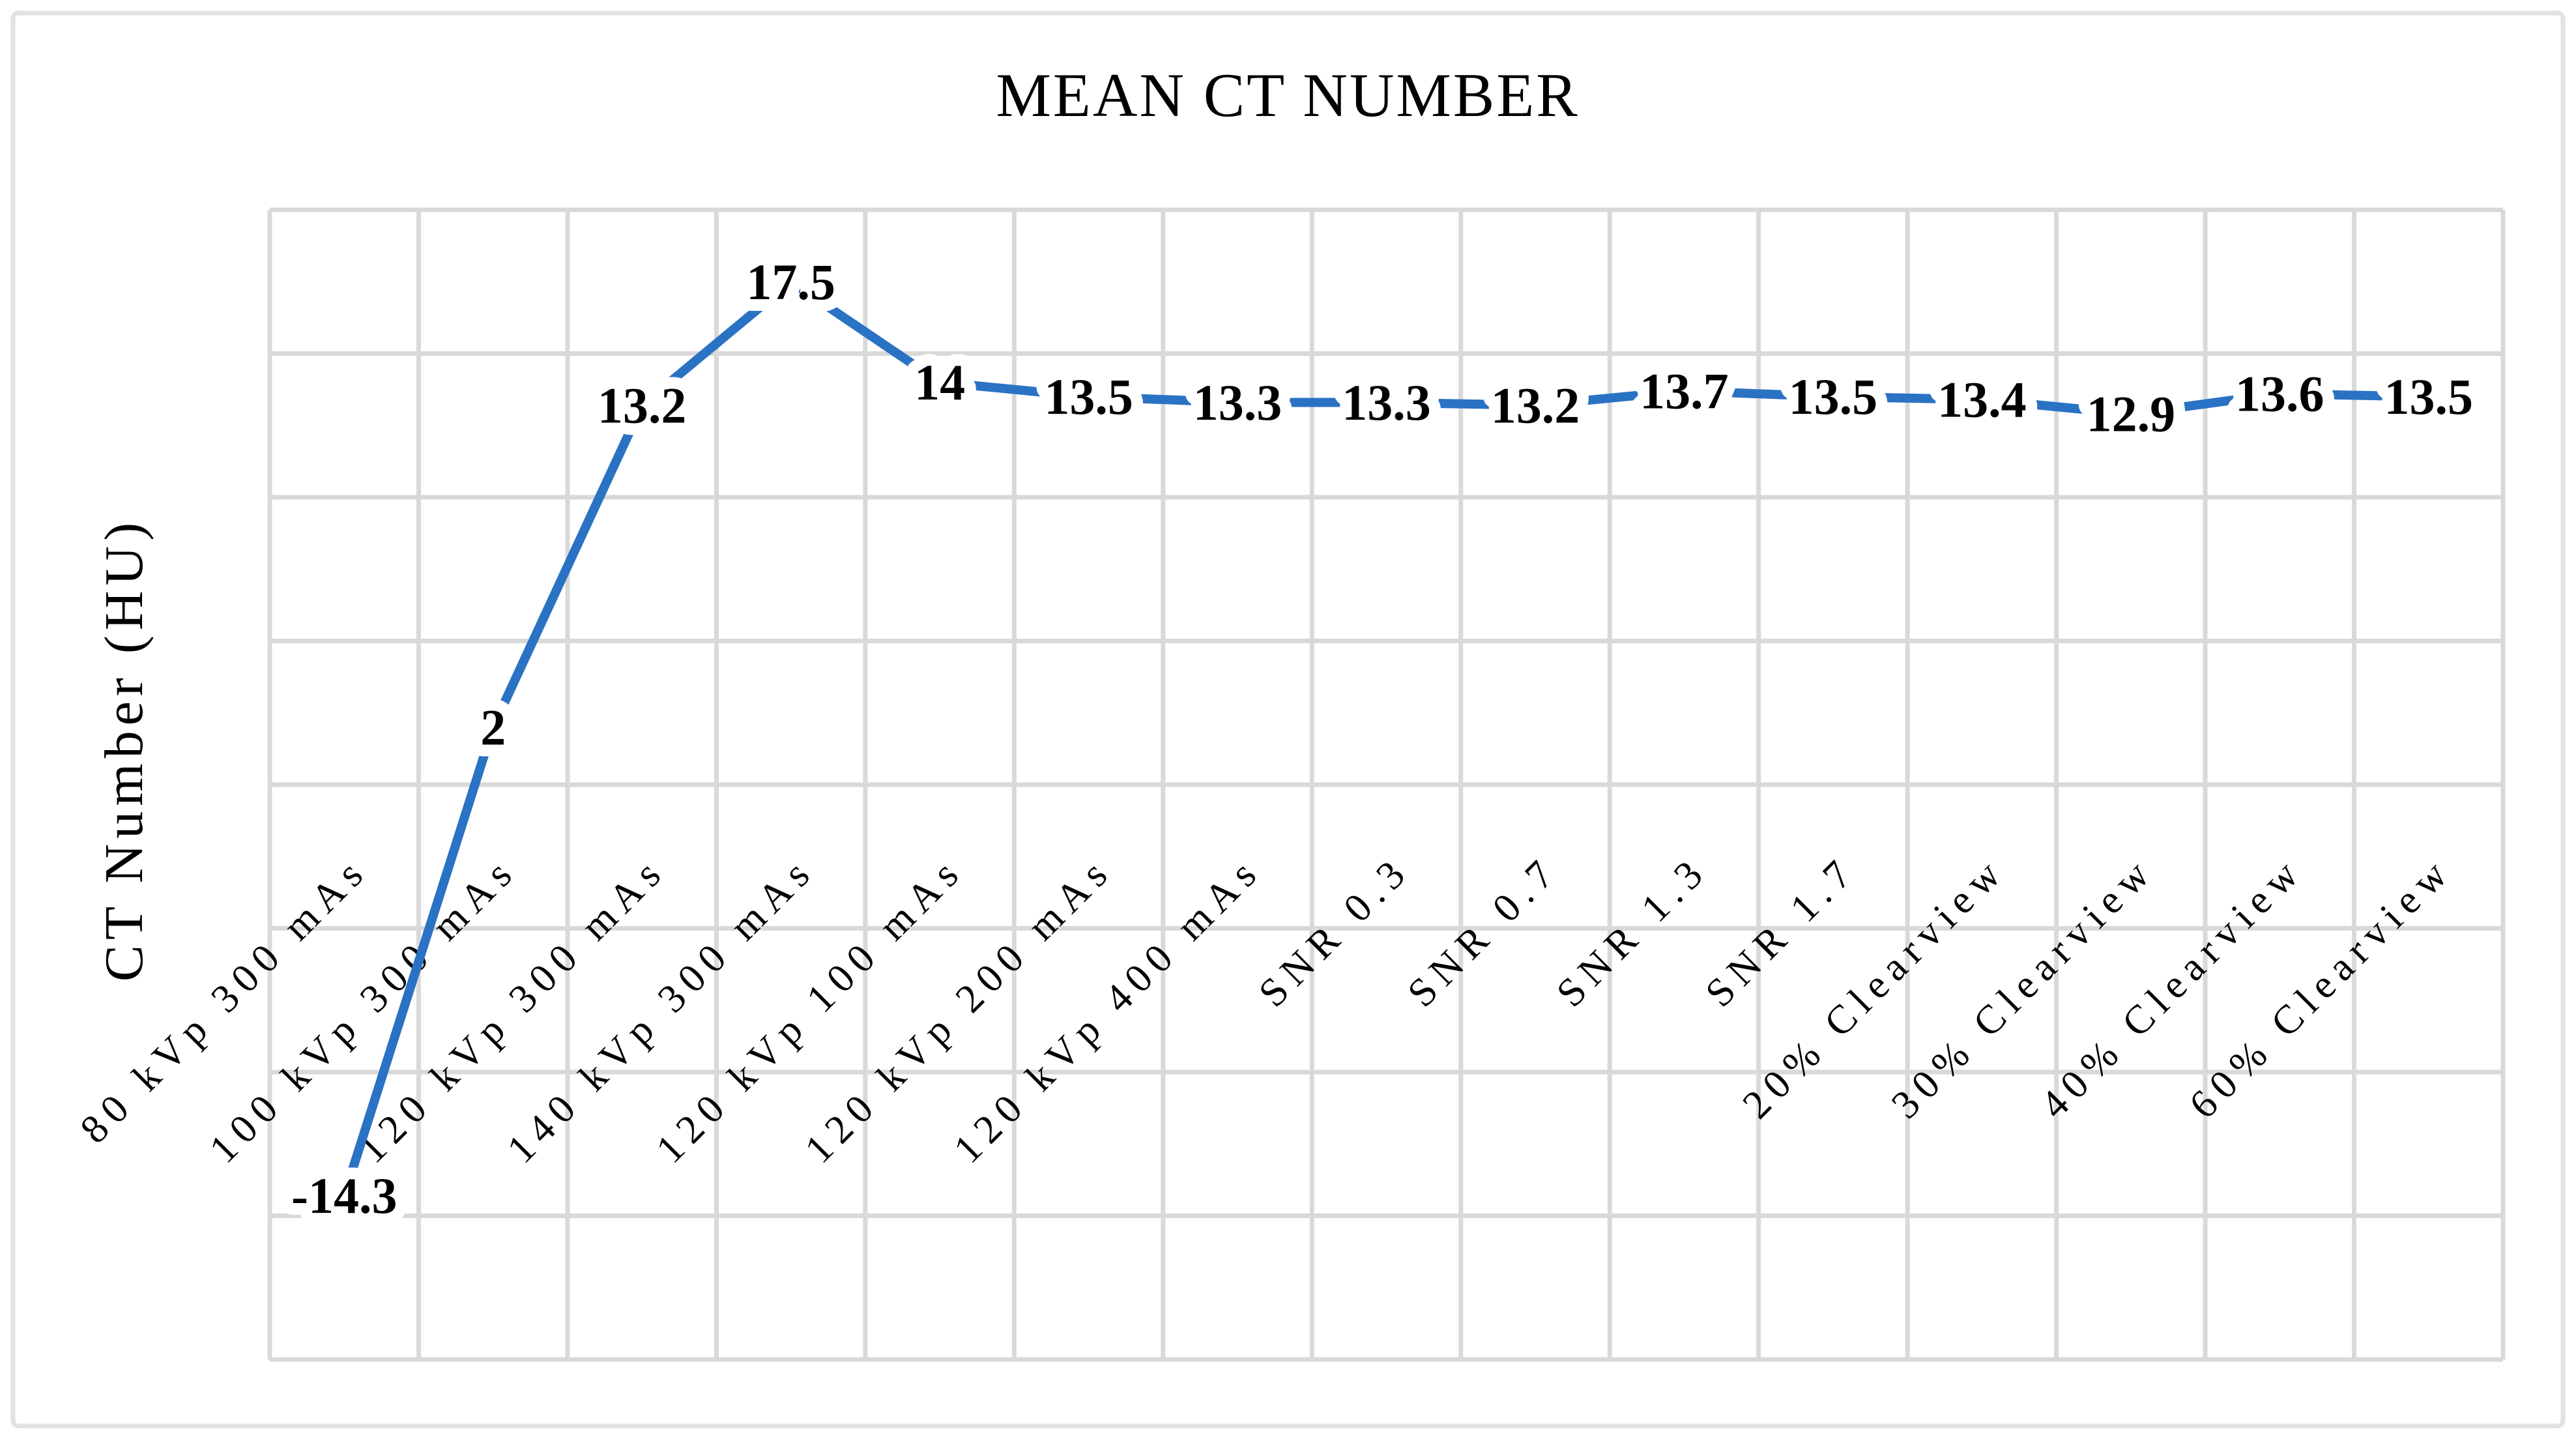 The height and width of the screenshot is (1439, 2576). I want to click on x-axis-label: 40% Clearview, so click(2172, 987).